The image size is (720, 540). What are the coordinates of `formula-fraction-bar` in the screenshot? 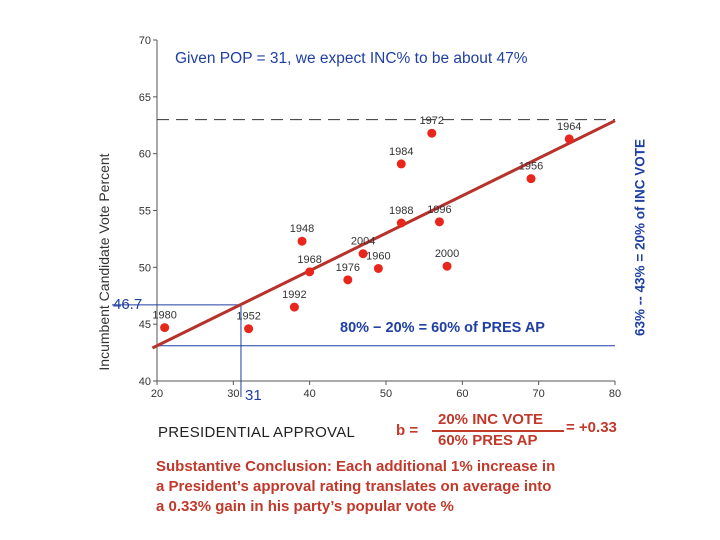 It's located at (498, 431).